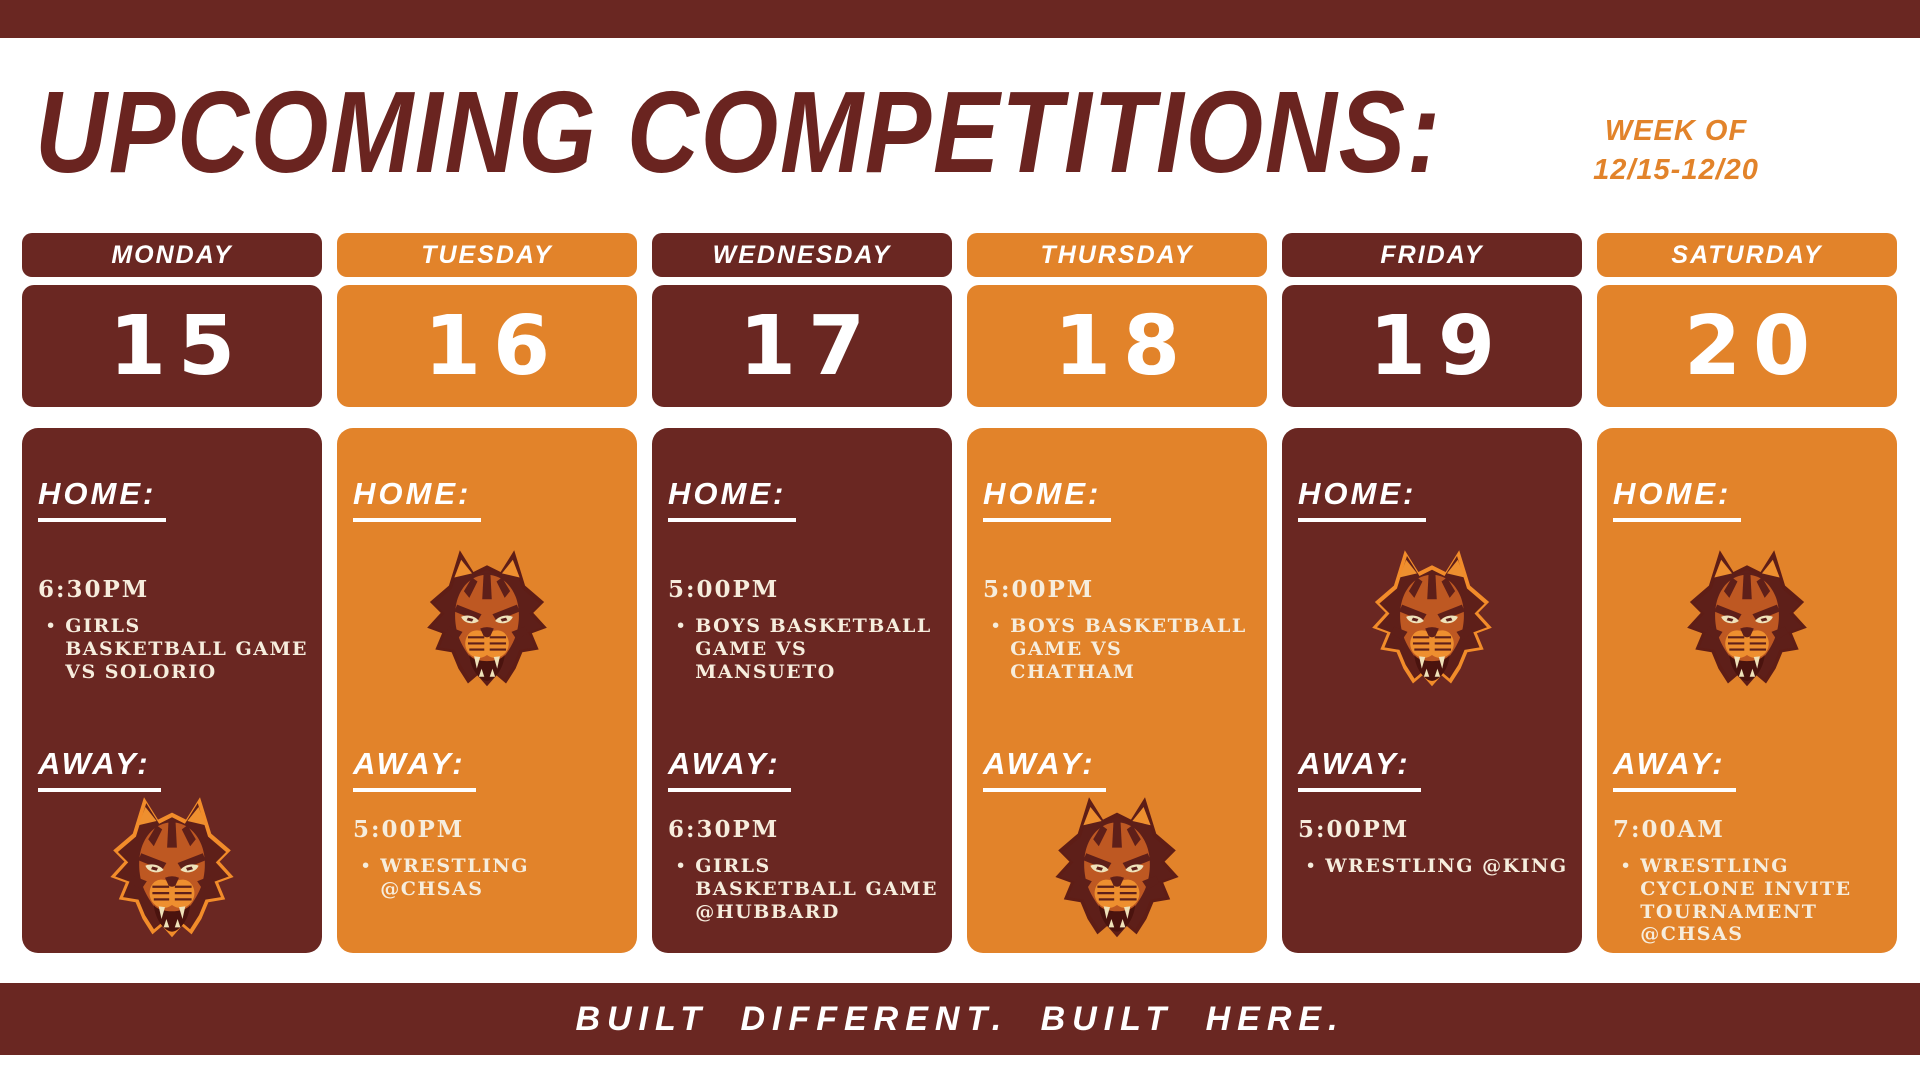 This screenshot has width=1920, height=1080. I want to click on event-text: GIRLS BASKETBALL GAME VS SOLORIO, so click(186, 649).